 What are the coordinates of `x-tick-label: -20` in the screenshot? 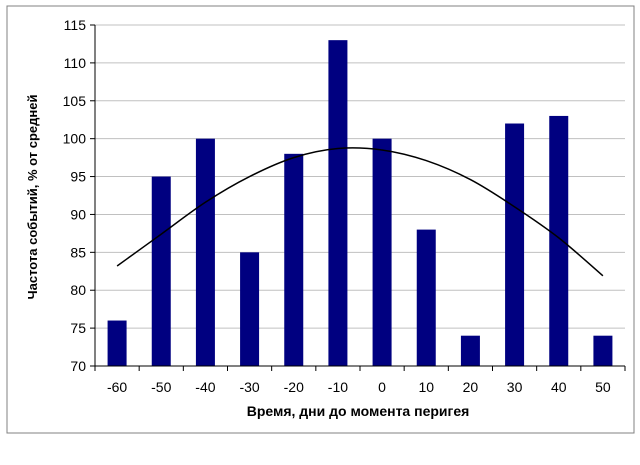 It's located at (294, 387).